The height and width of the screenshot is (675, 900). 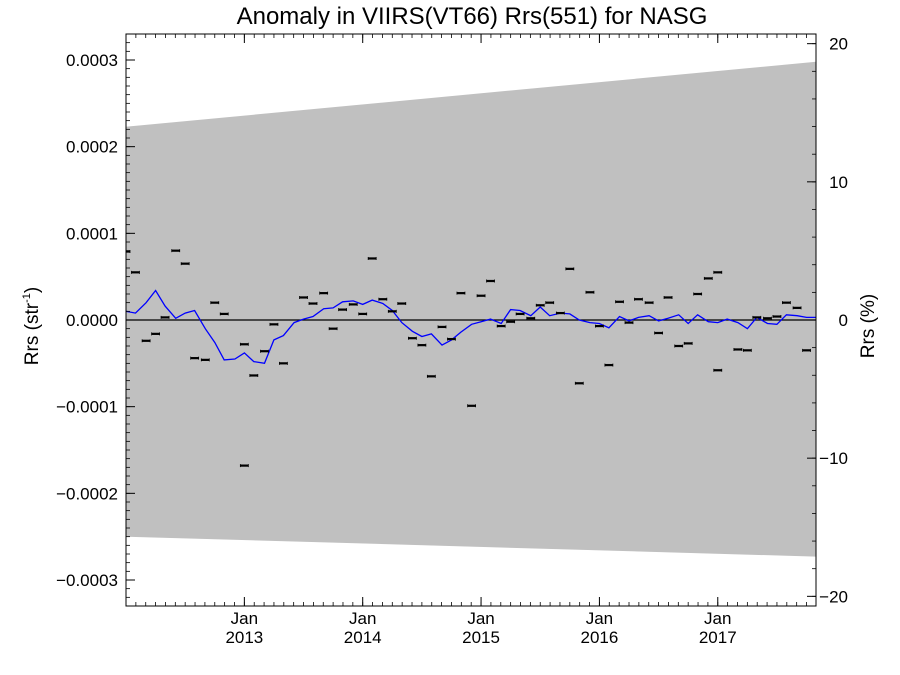 I want to click on y-axis-label-right: Rrs (%), so click(x=868, y=326).